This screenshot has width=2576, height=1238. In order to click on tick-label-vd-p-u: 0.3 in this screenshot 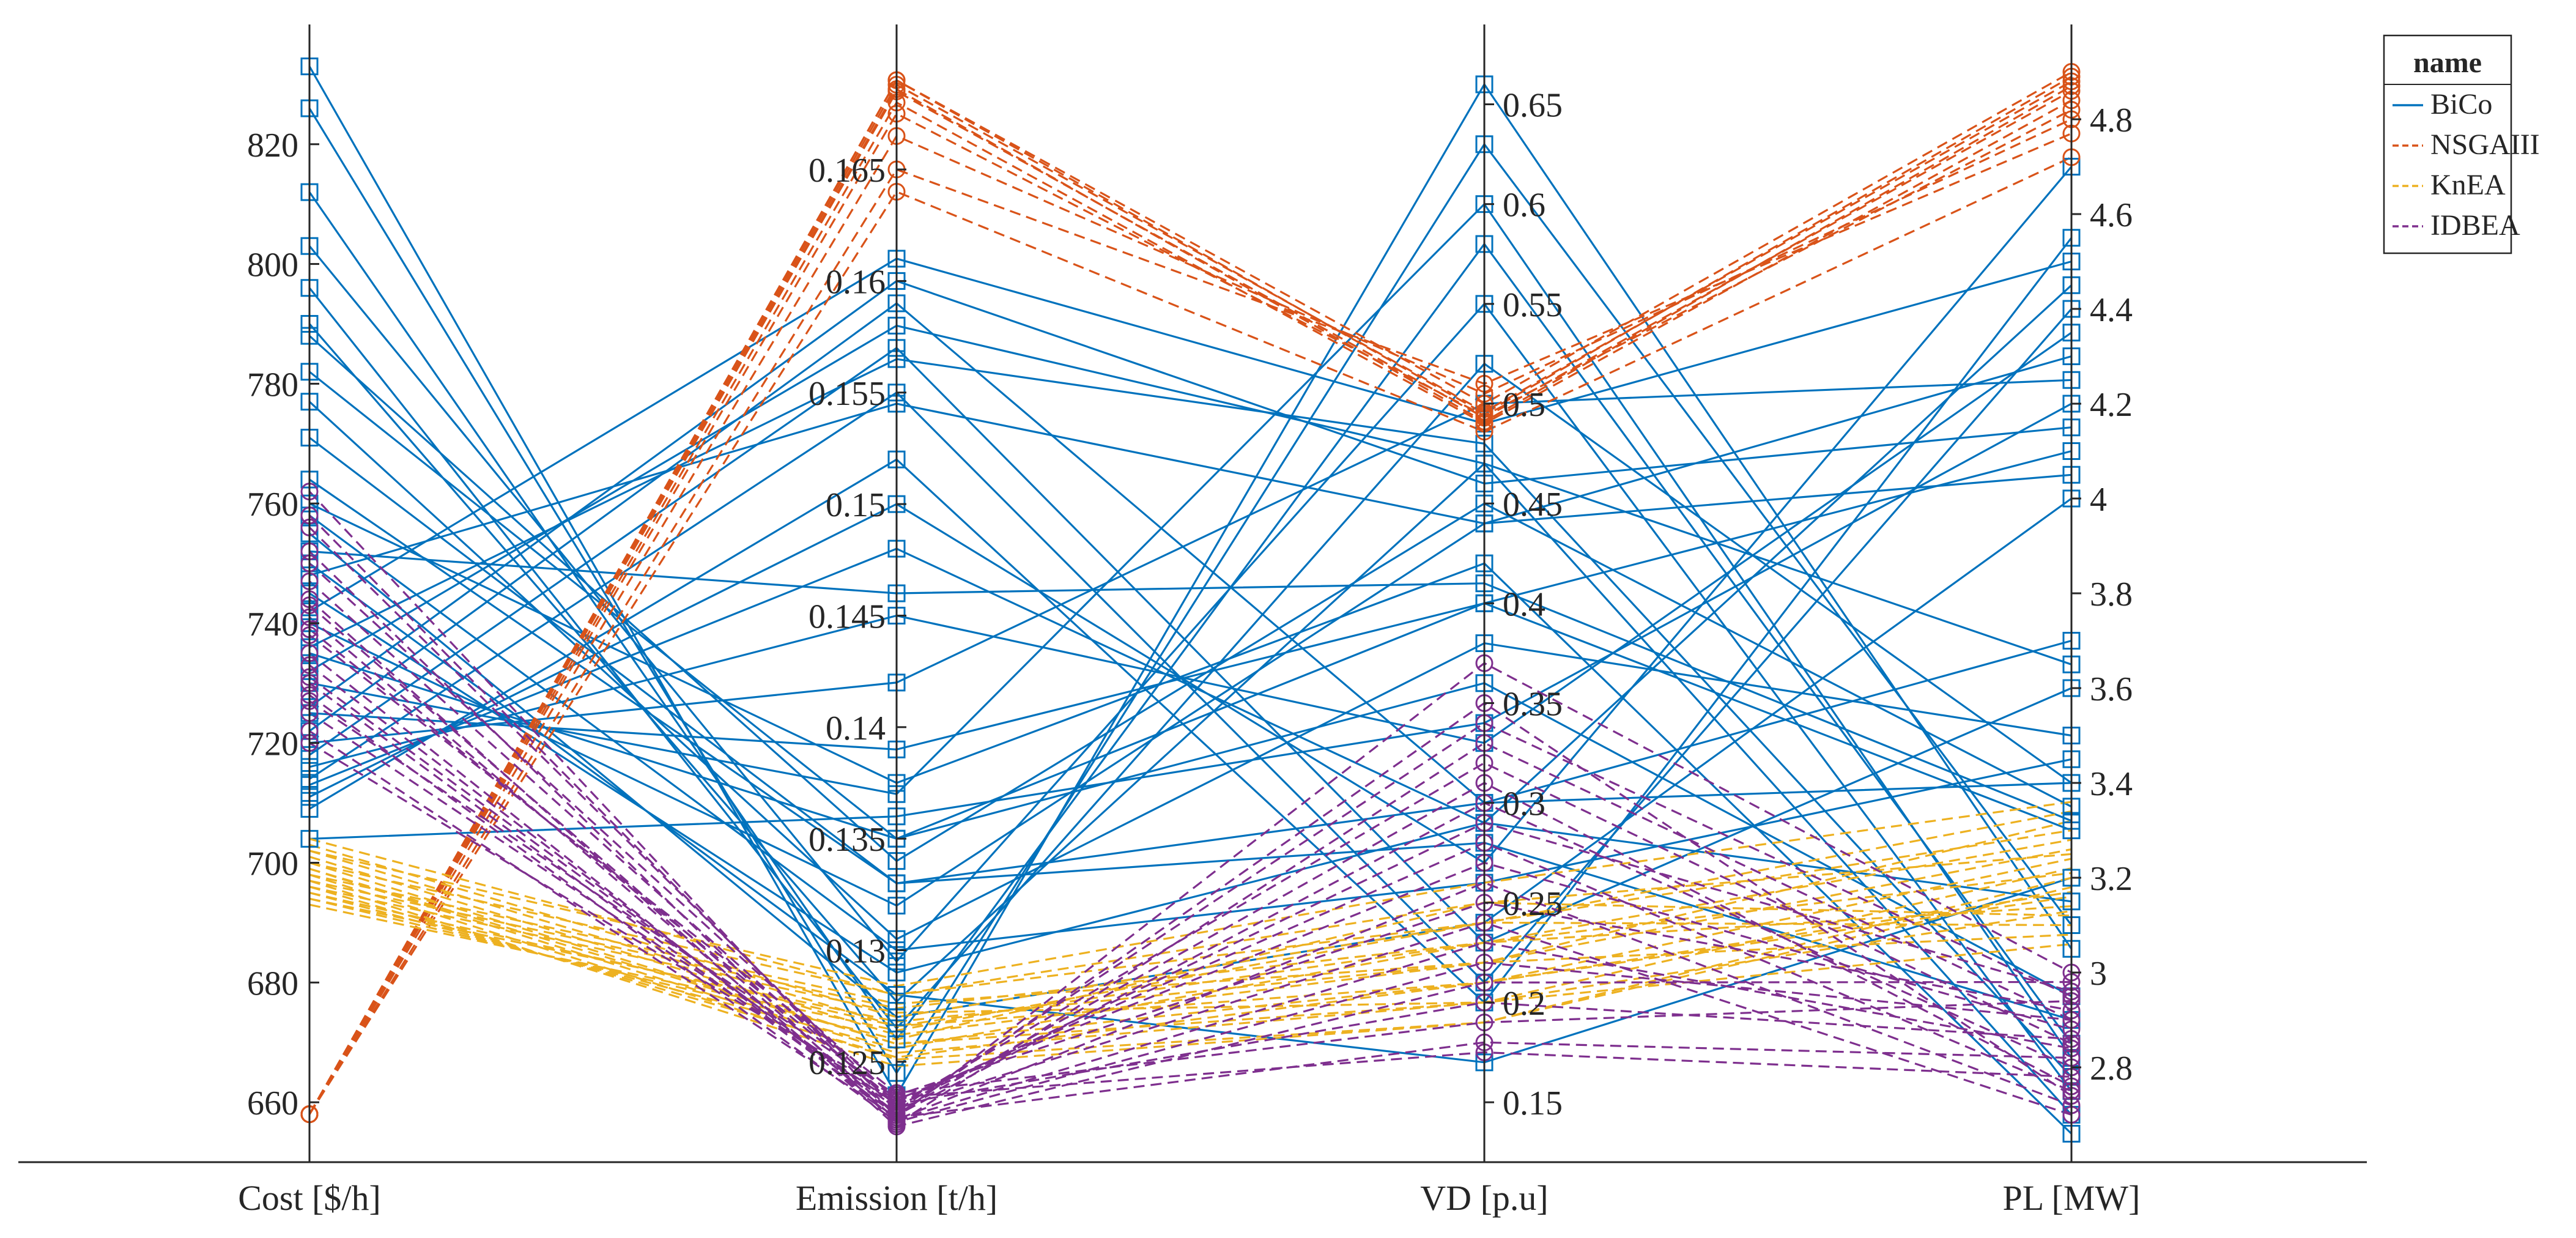, I will do `click(1524, 804)`.